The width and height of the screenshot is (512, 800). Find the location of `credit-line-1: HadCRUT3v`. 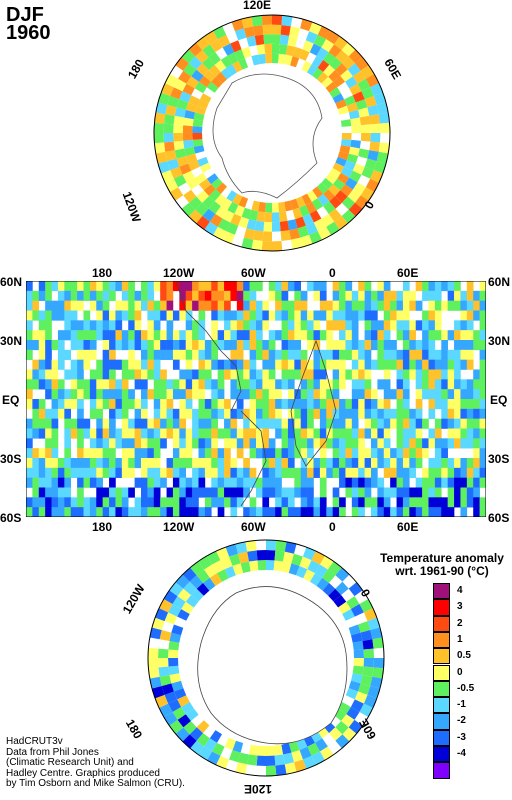

credit-line-1: HadCRUT3v is located at coordinates (34, 741).